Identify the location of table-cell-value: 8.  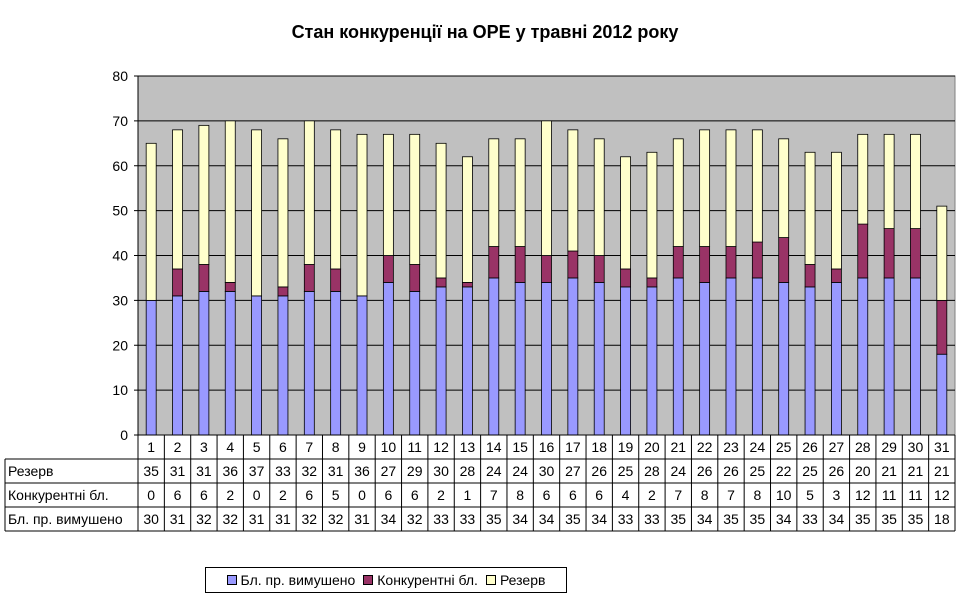
(757, 495).